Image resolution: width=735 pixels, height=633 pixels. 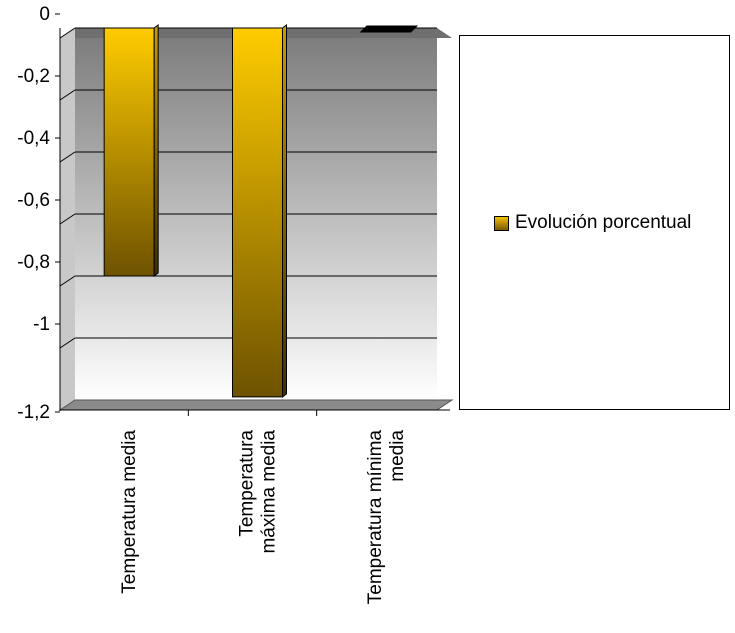 What do you see at coordinates (33, 412) in the screenshot?
I see `y-tick-label: -1,2` at bounding box center [33, 412].